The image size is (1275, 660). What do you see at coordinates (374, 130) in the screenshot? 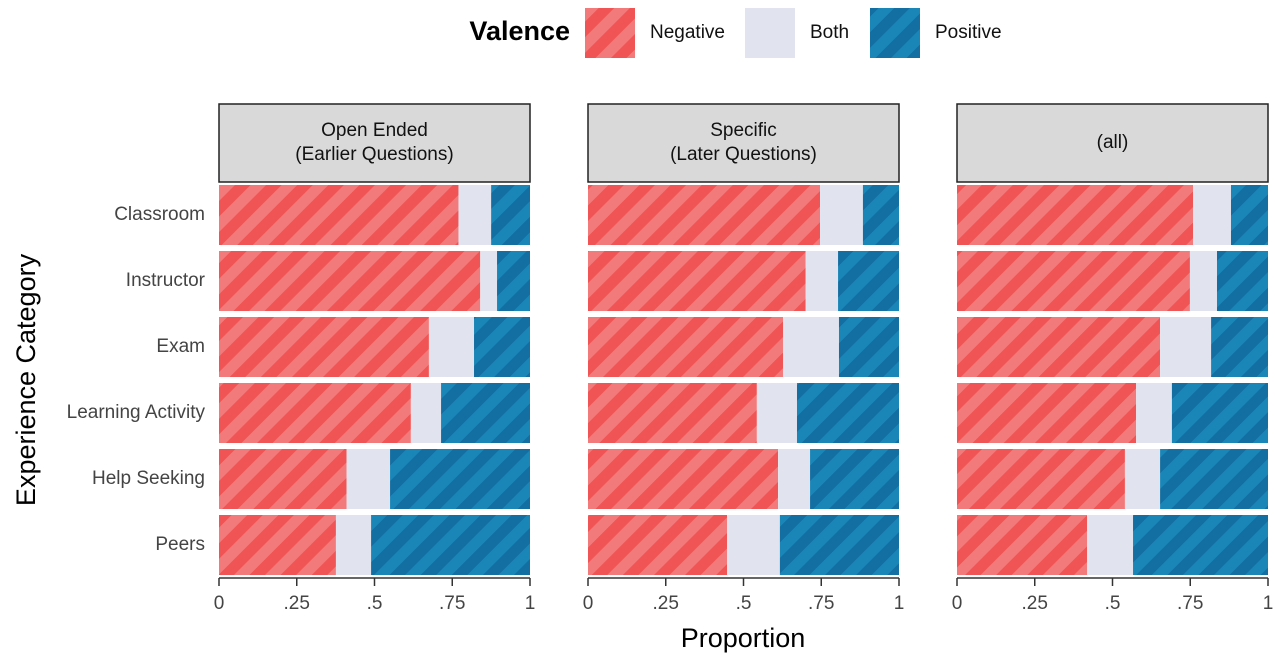
I see `panel-title: Open Ended` at bounding box center [374, 130].